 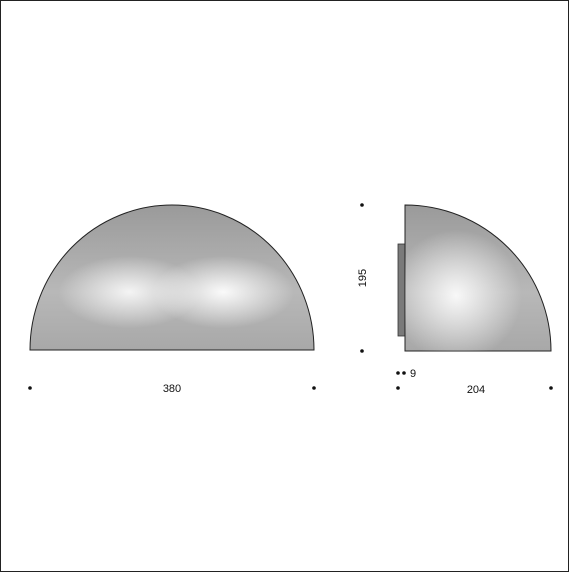 What do you see at coordinates (401, 290) in the screenshot?
I see `wall-mount-plate` at bounding box center [401, 290].